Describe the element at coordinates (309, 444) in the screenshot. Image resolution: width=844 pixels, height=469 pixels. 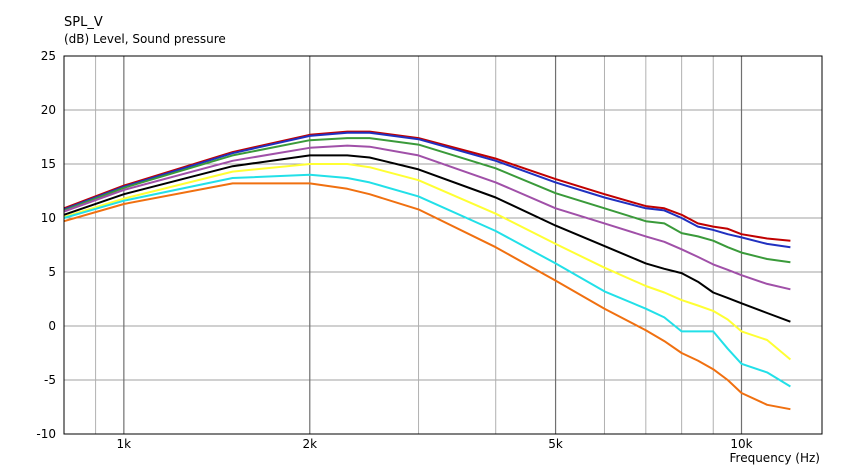
I see `x-tick-label: 2k` at that location.